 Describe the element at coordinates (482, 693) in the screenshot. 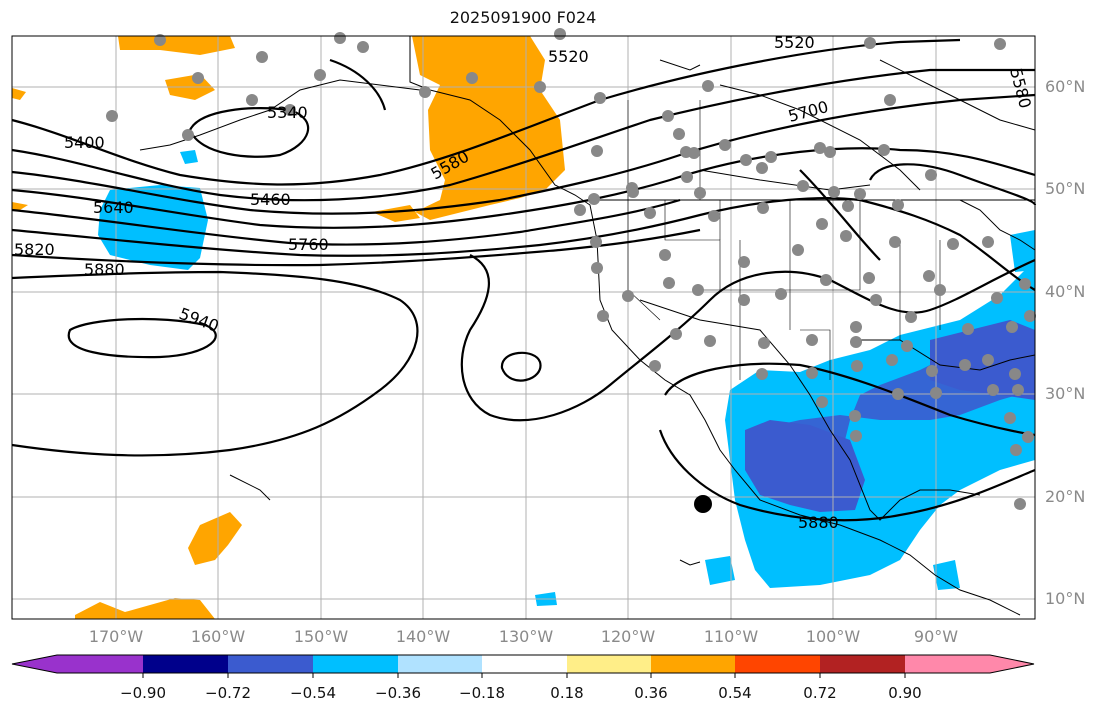

I see `colorbar-tick-label: −0.18` at that location.